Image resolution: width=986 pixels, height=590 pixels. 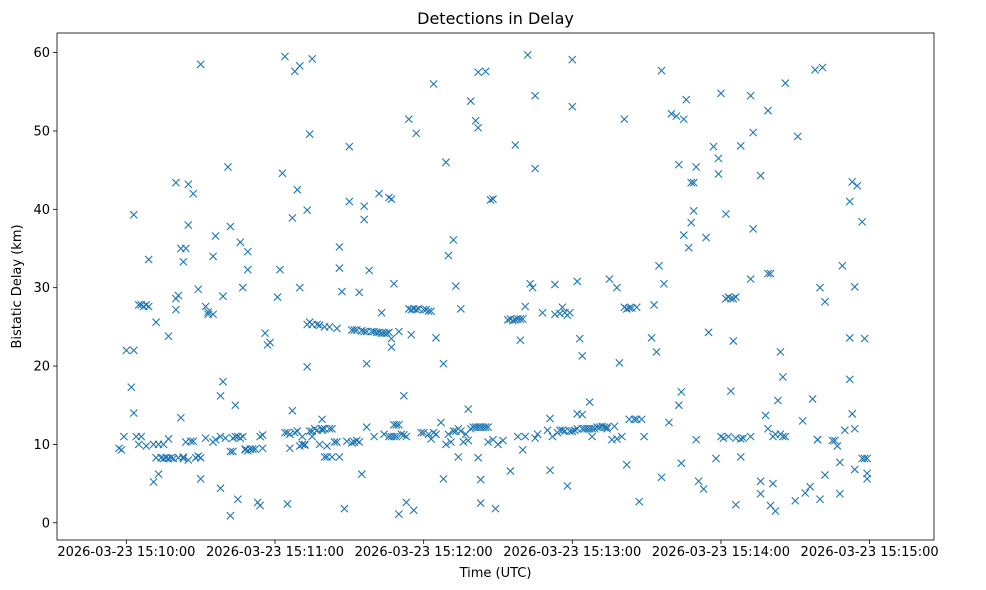 What do you see at coordinates (126, 552) in the screenshot?
I see `x-tick-label: 2026-03-23 15:10:00` at bounding box center [126, 552].